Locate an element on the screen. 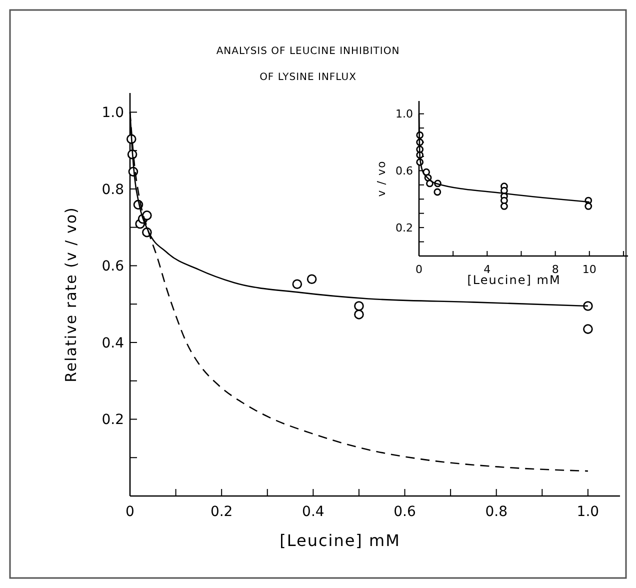  y-axis-title: Relative rate (v / vo) is located at coordinates (71, 294).